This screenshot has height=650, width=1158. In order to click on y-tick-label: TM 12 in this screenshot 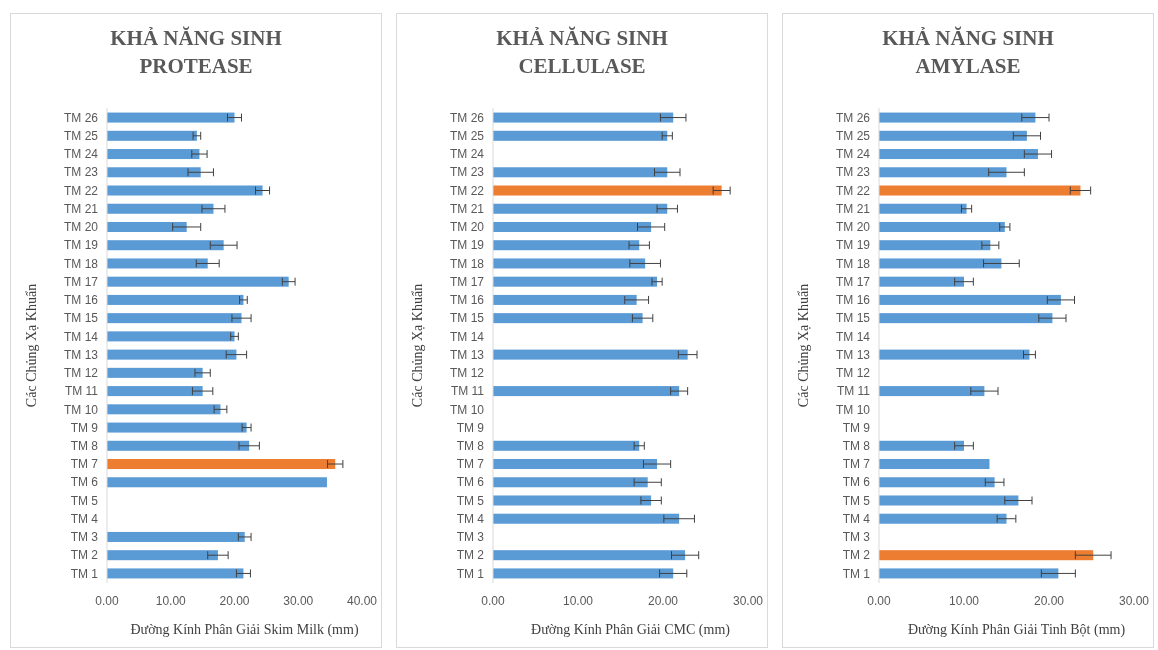, I will do `click(81, 373)`.